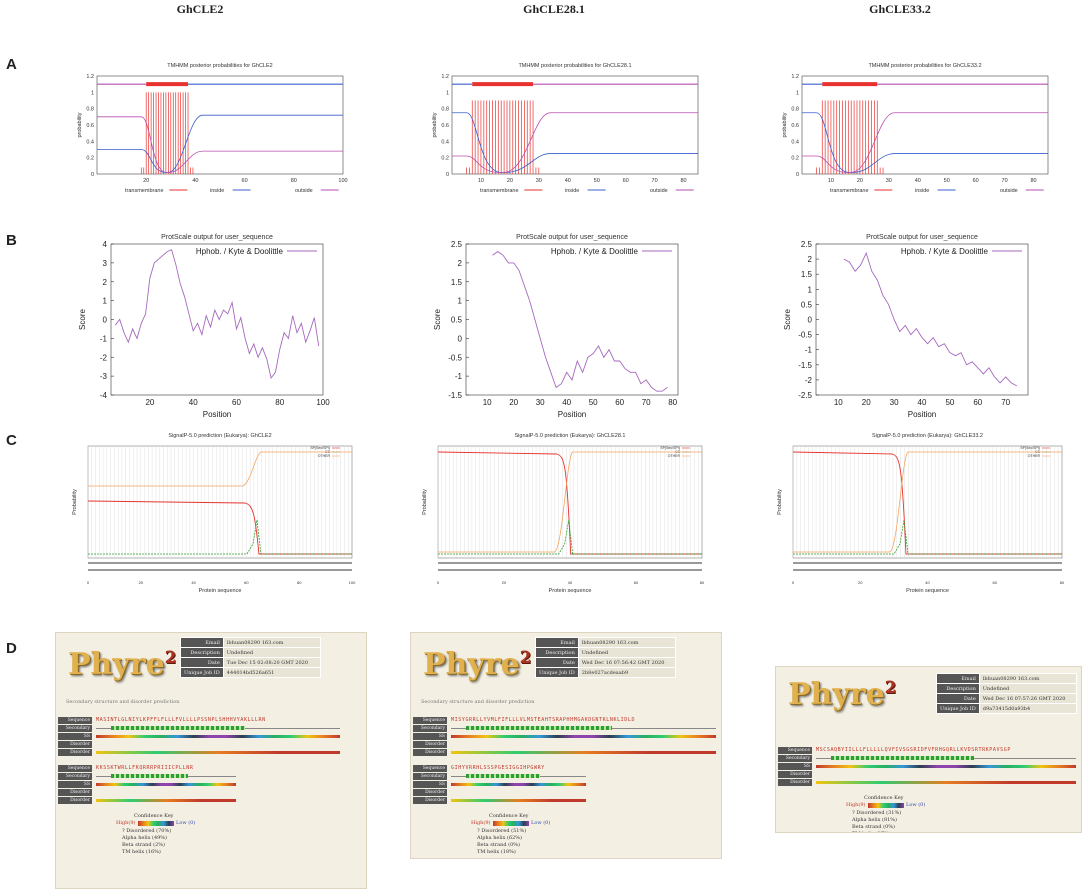 The height and width of the screenshot is (889, 1084). I want to click on phyre2-logo: Phyre2, so click(122, 664).